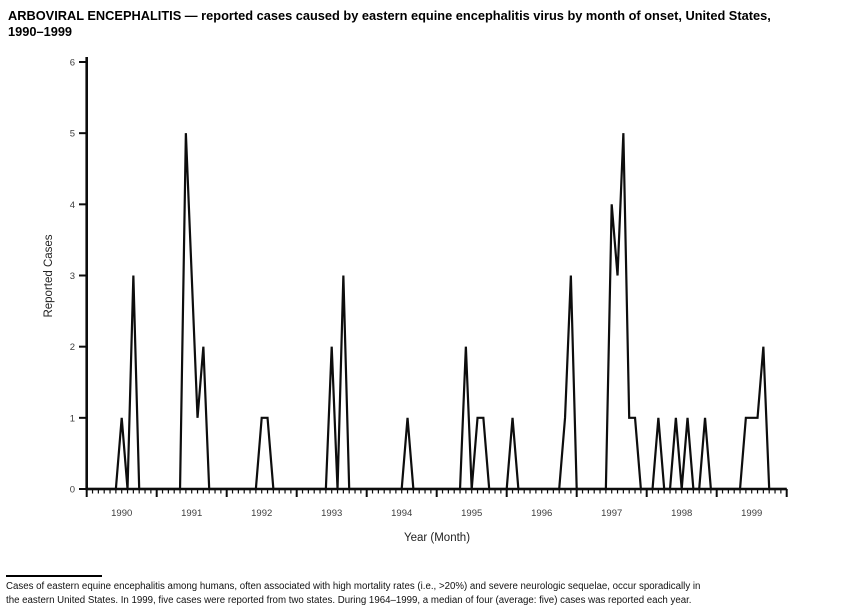 This screenshot has width=865, height=612. I want to click on x-year-label: 1998, so click(681, 513).